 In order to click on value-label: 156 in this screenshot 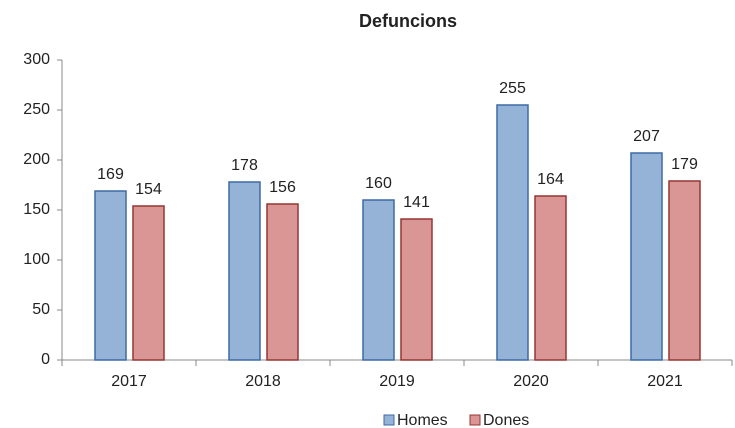, I will do `click(282, 187)`.